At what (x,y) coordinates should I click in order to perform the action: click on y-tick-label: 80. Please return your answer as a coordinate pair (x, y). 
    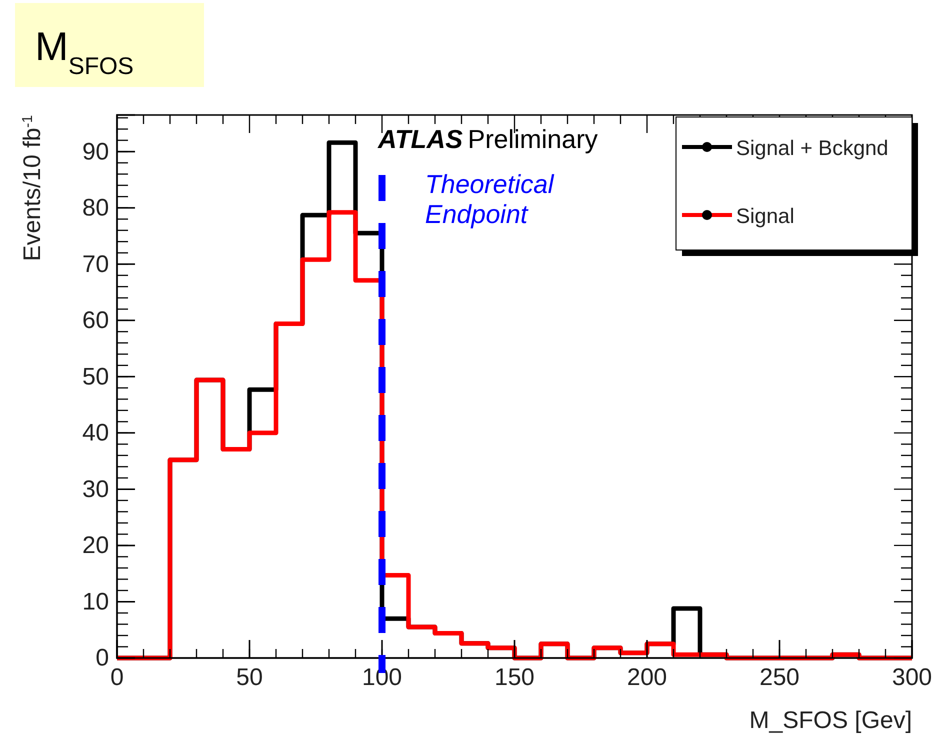
    Looking at the image, I should click on (95, 208).